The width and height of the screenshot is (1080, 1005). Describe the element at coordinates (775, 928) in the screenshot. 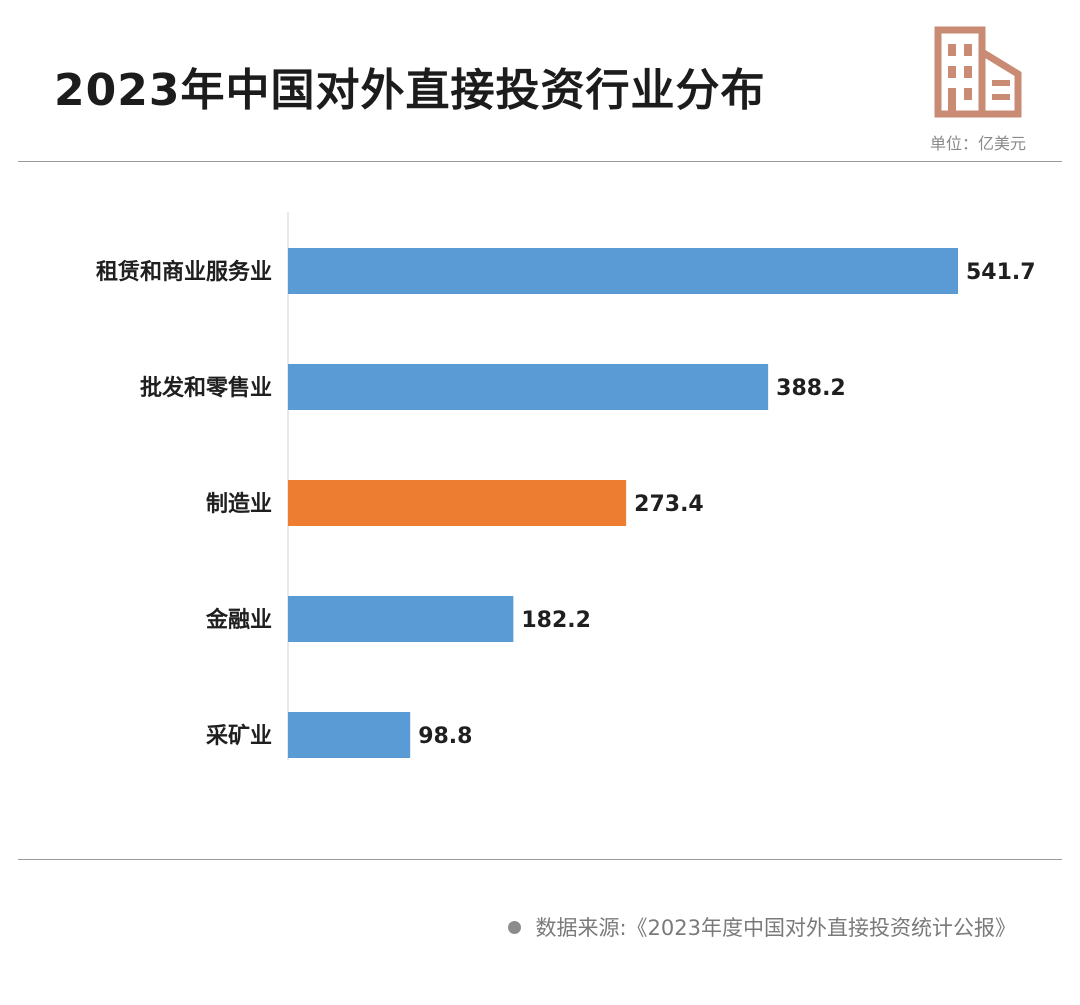

I see `source-text: 数据来源:《2023年度中国对外直接投资统计公报》` at that location.